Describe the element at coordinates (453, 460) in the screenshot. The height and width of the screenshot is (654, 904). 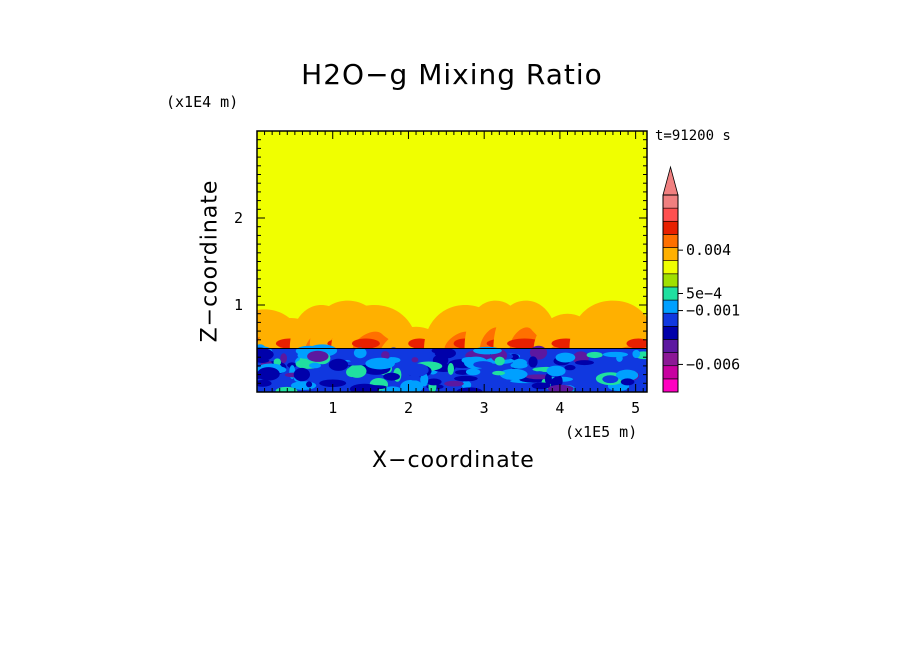
I see `x-axis-label: X−coordinate` at that location.